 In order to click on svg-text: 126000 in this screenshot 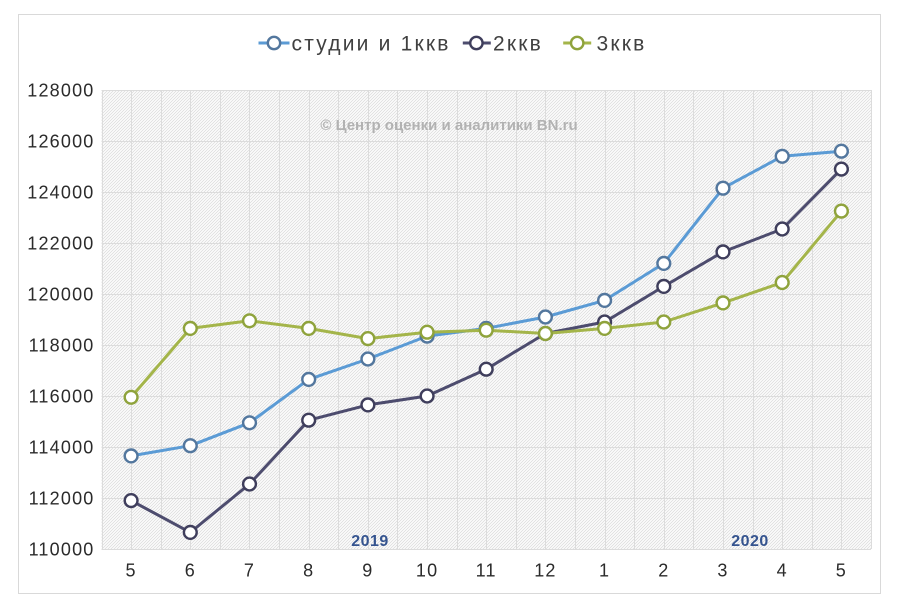, I will do `click(60, 141)`.